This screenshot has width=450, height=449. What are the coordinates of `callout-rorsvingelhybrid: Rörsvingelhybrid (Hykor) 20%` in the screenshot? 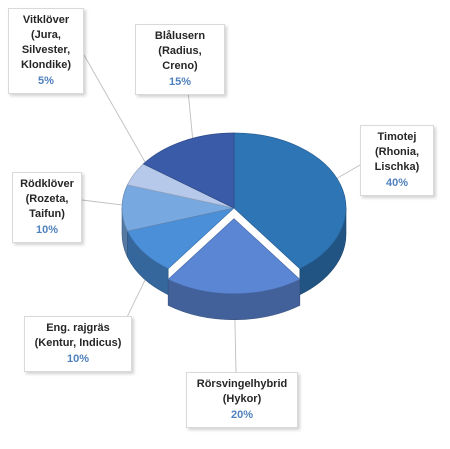 It's located at (242, 400).